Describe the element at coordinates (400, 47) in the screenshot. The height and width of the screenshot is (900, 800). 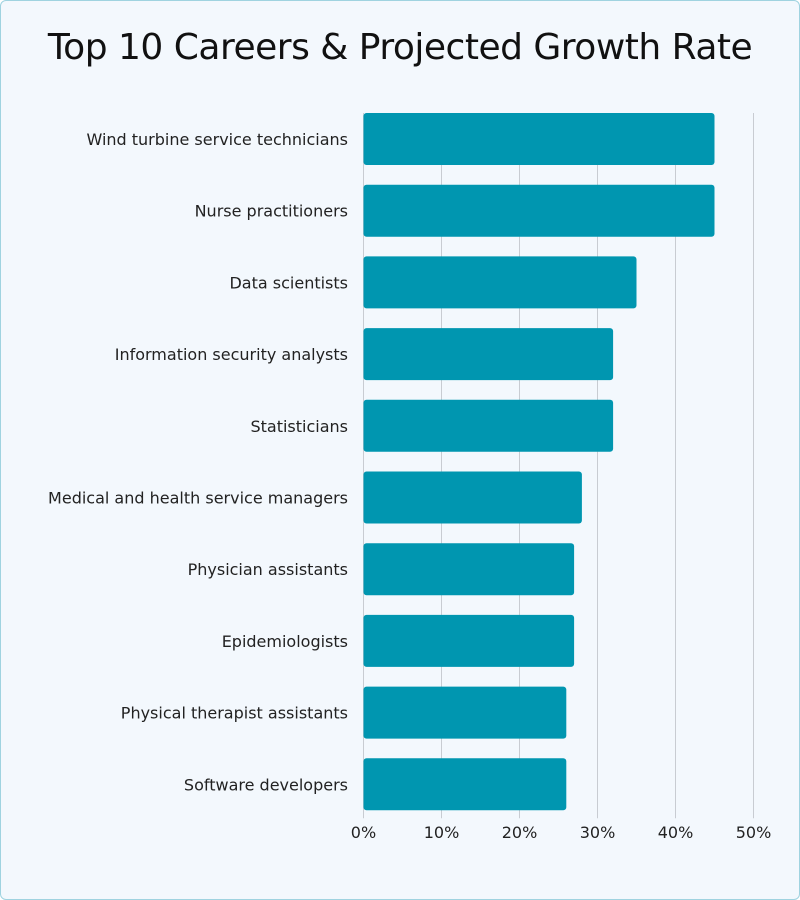
I see `chart-title: Top 10 Careers & Projected Growth Rate` at that location.